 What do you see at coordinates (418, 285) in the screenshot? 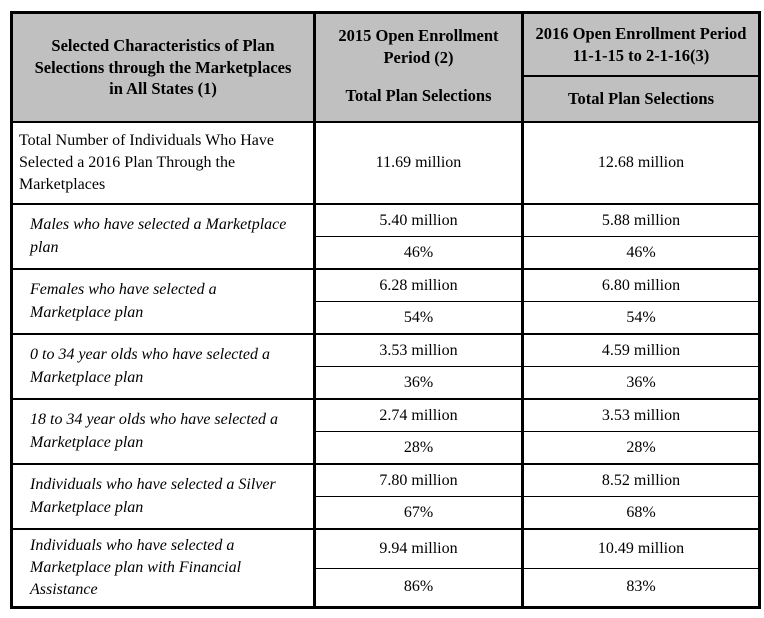
I see `value-2015-million: 6.28 million` at bounding box center [418, 285].